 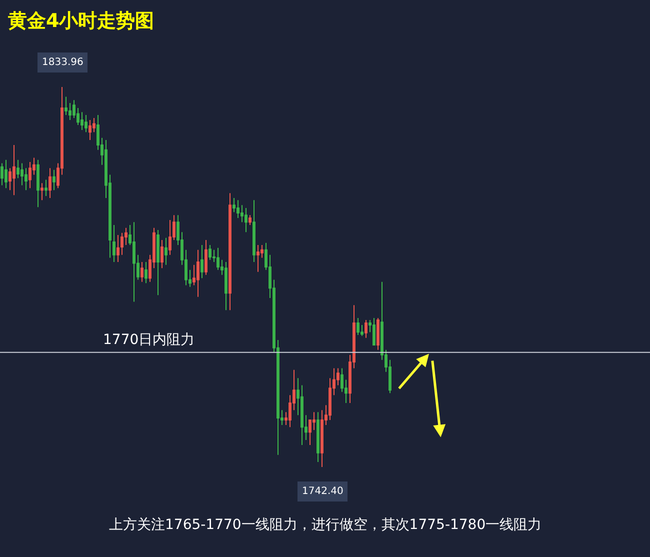 I want to click on text: 上方关注1765-1770一线阻力，进行做空，其次1775-1780一线阻力, so click(x=325, y=525).